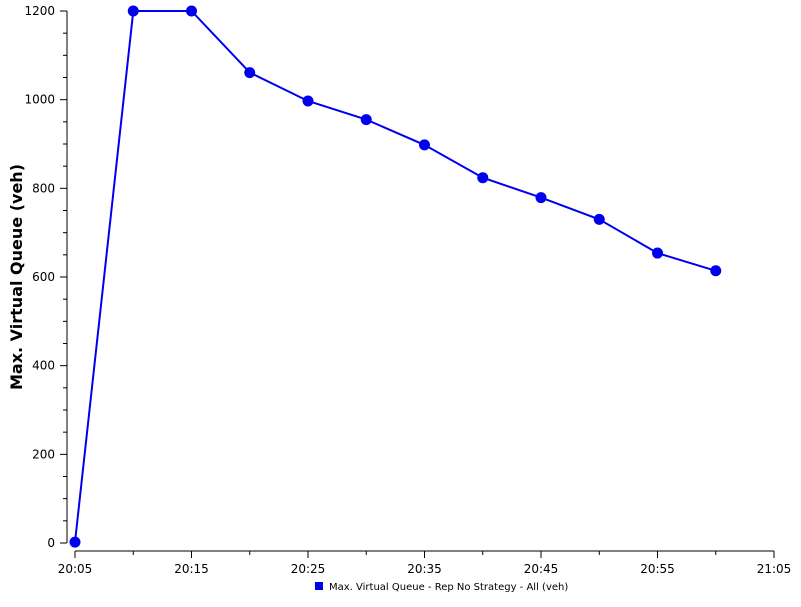  What do you see at coordinates (319, 586) in the screenshot?
I see `legend-swatch` at bounding box center [319, 586].